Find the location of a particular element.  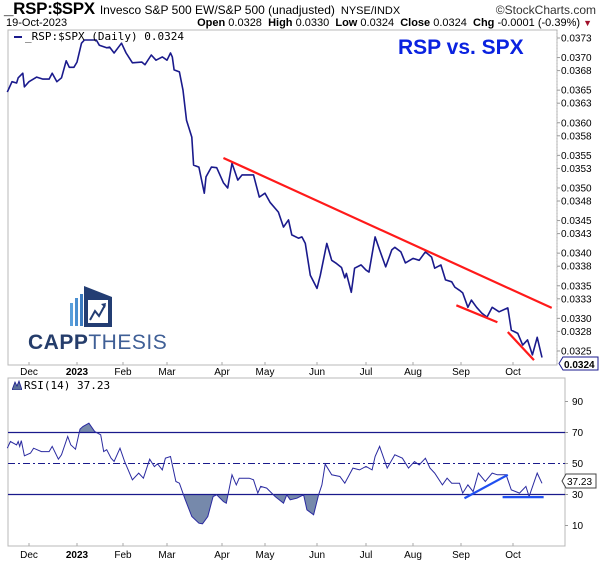

chg-label: Chg is located at coordinates (484, 23).